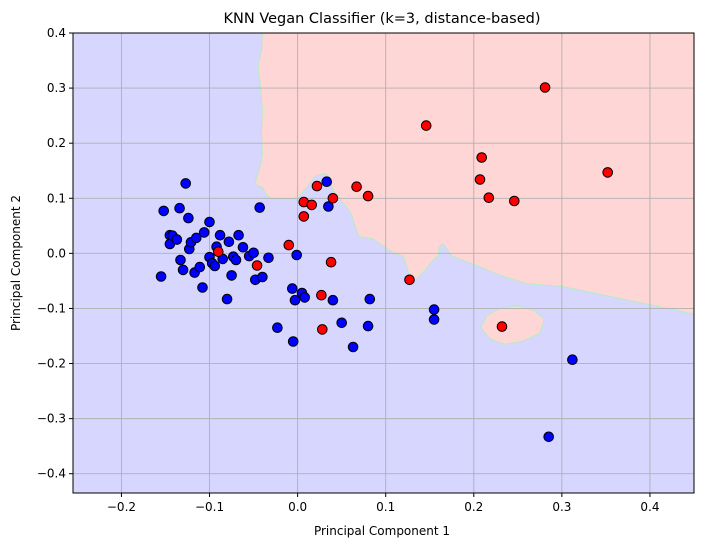 This screenshot has height=547, width=702. I want to click on x-tick-label: 0.0, so click(297, 507).